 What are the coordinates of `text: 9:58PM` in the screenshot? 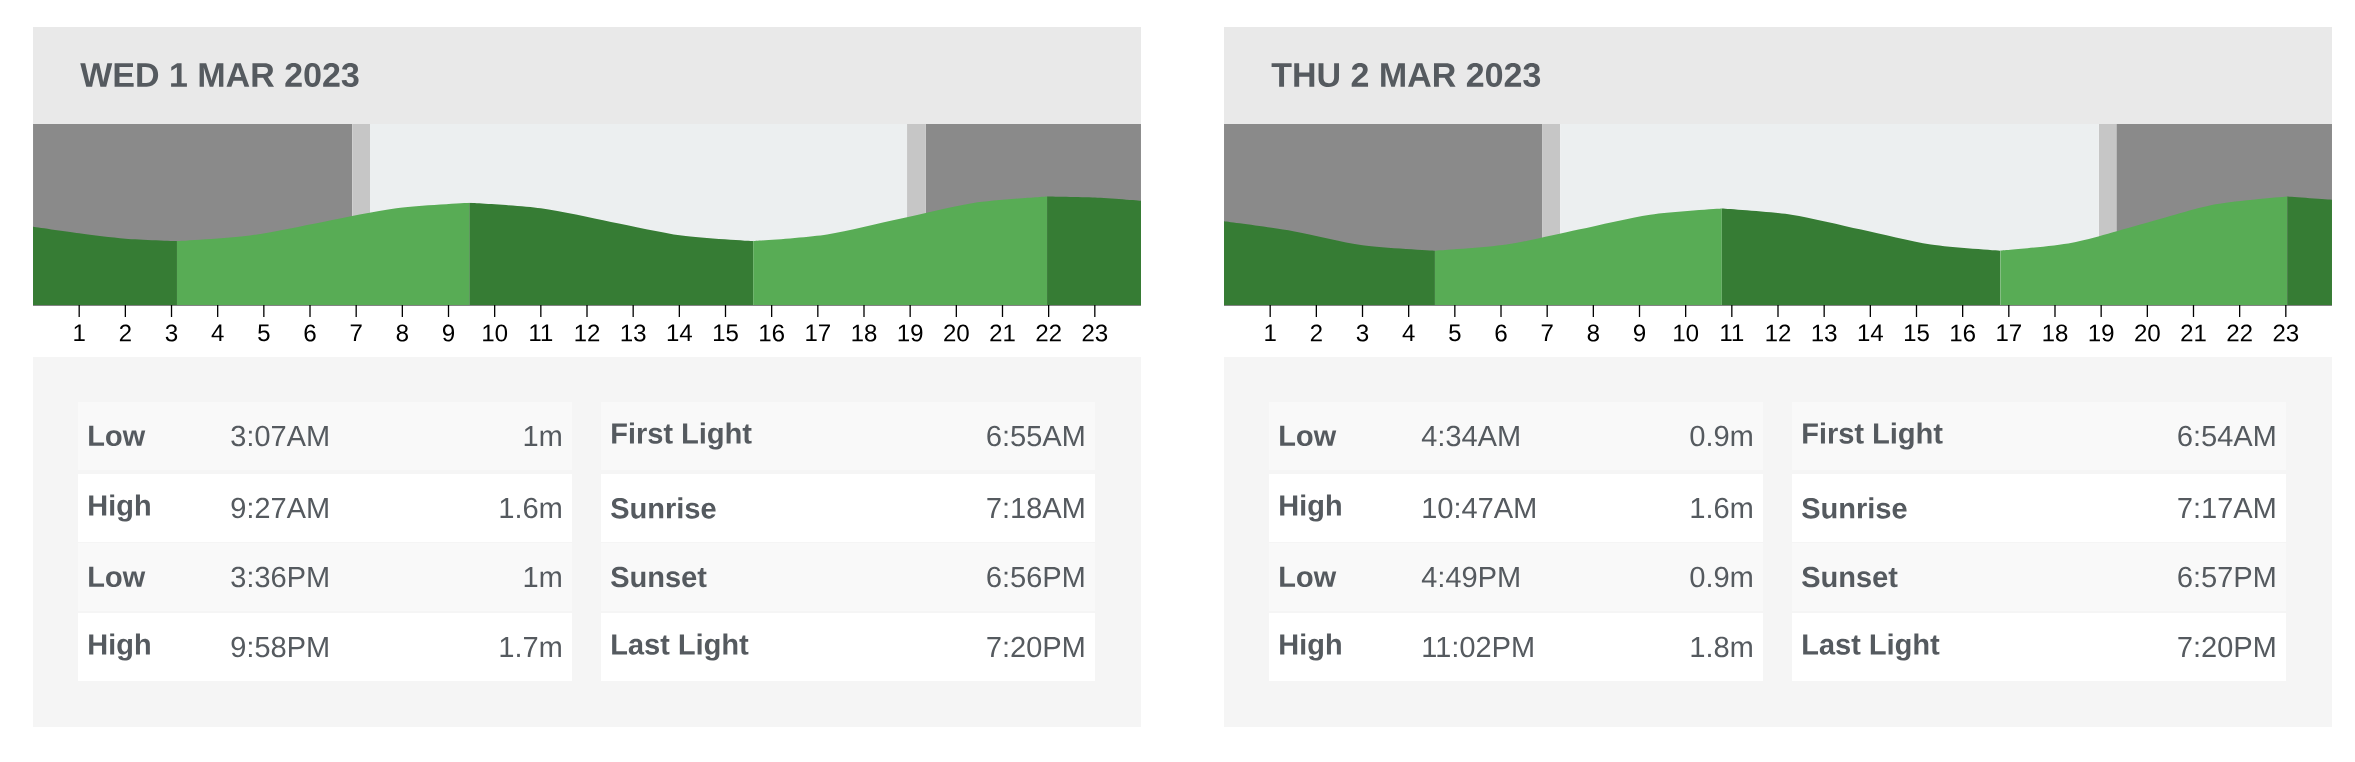 It's located at (279, 647).